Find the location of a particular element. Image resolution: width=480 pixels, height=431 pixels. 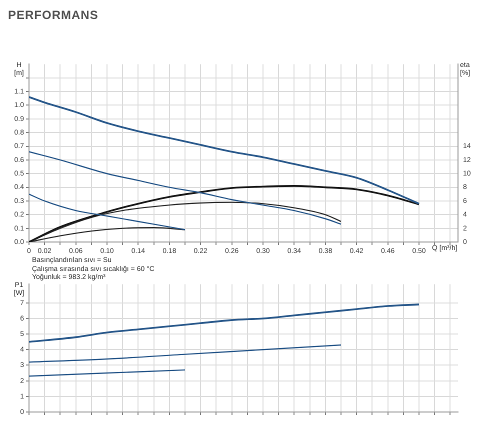

chart-title: PERFORMANS is located at coordinates (53, 15).